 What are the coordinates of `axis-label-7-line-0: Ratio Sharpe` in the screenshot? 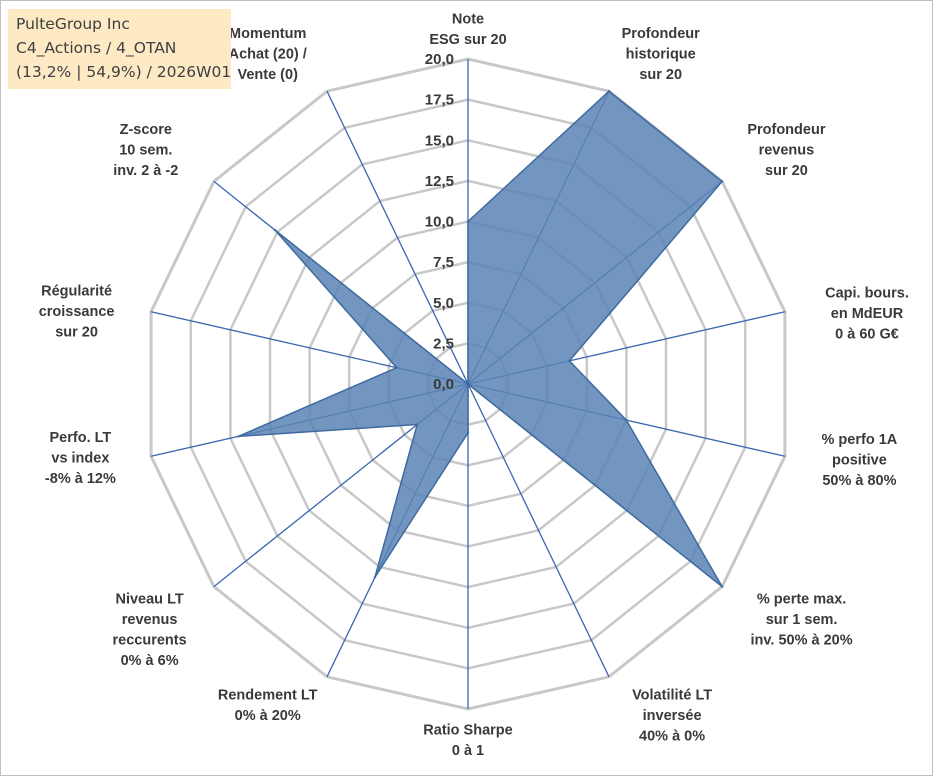 It's located at (467, 731).